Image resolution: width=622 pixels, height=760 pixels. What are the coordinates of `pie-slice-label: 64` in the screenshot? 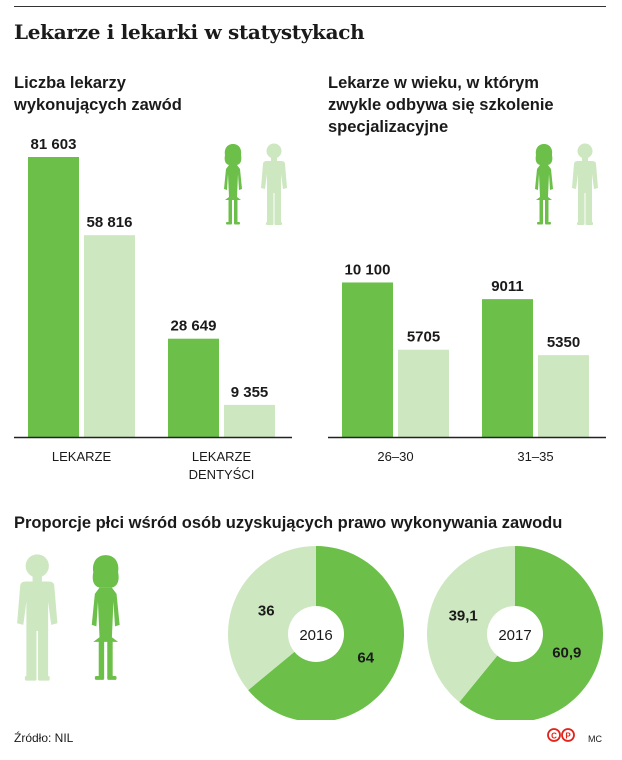 It's located at (365, 657).